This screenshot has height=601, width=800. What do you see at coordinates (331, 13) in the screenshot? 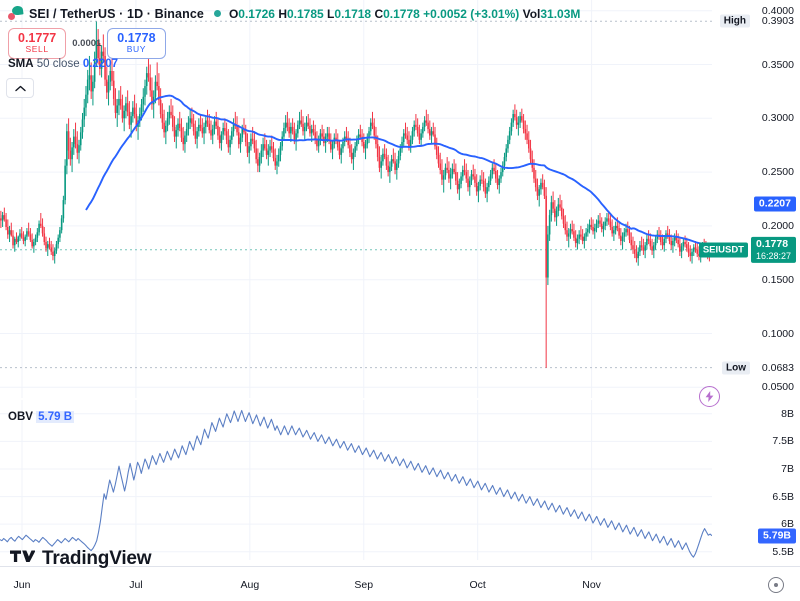
I see `low-label: L` at bounding box center [331, 13].